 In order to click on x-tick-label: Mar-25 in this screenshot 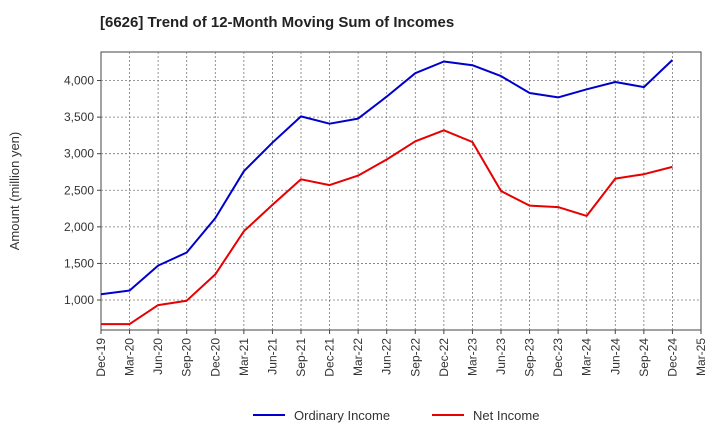, I will do `click(701, 357)`.